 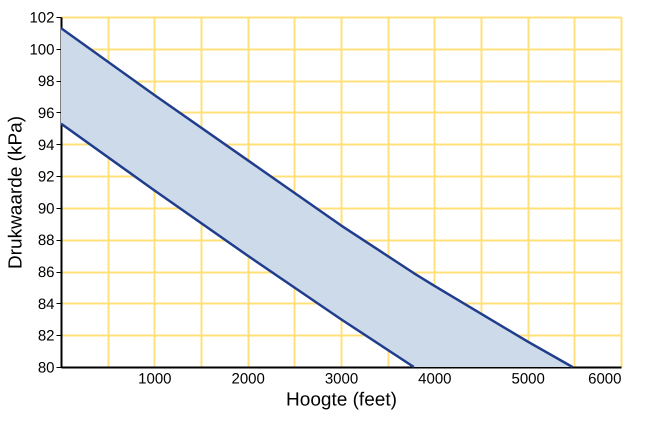 I want to click on y-tick-label: 80, so click(x=46, y=368).